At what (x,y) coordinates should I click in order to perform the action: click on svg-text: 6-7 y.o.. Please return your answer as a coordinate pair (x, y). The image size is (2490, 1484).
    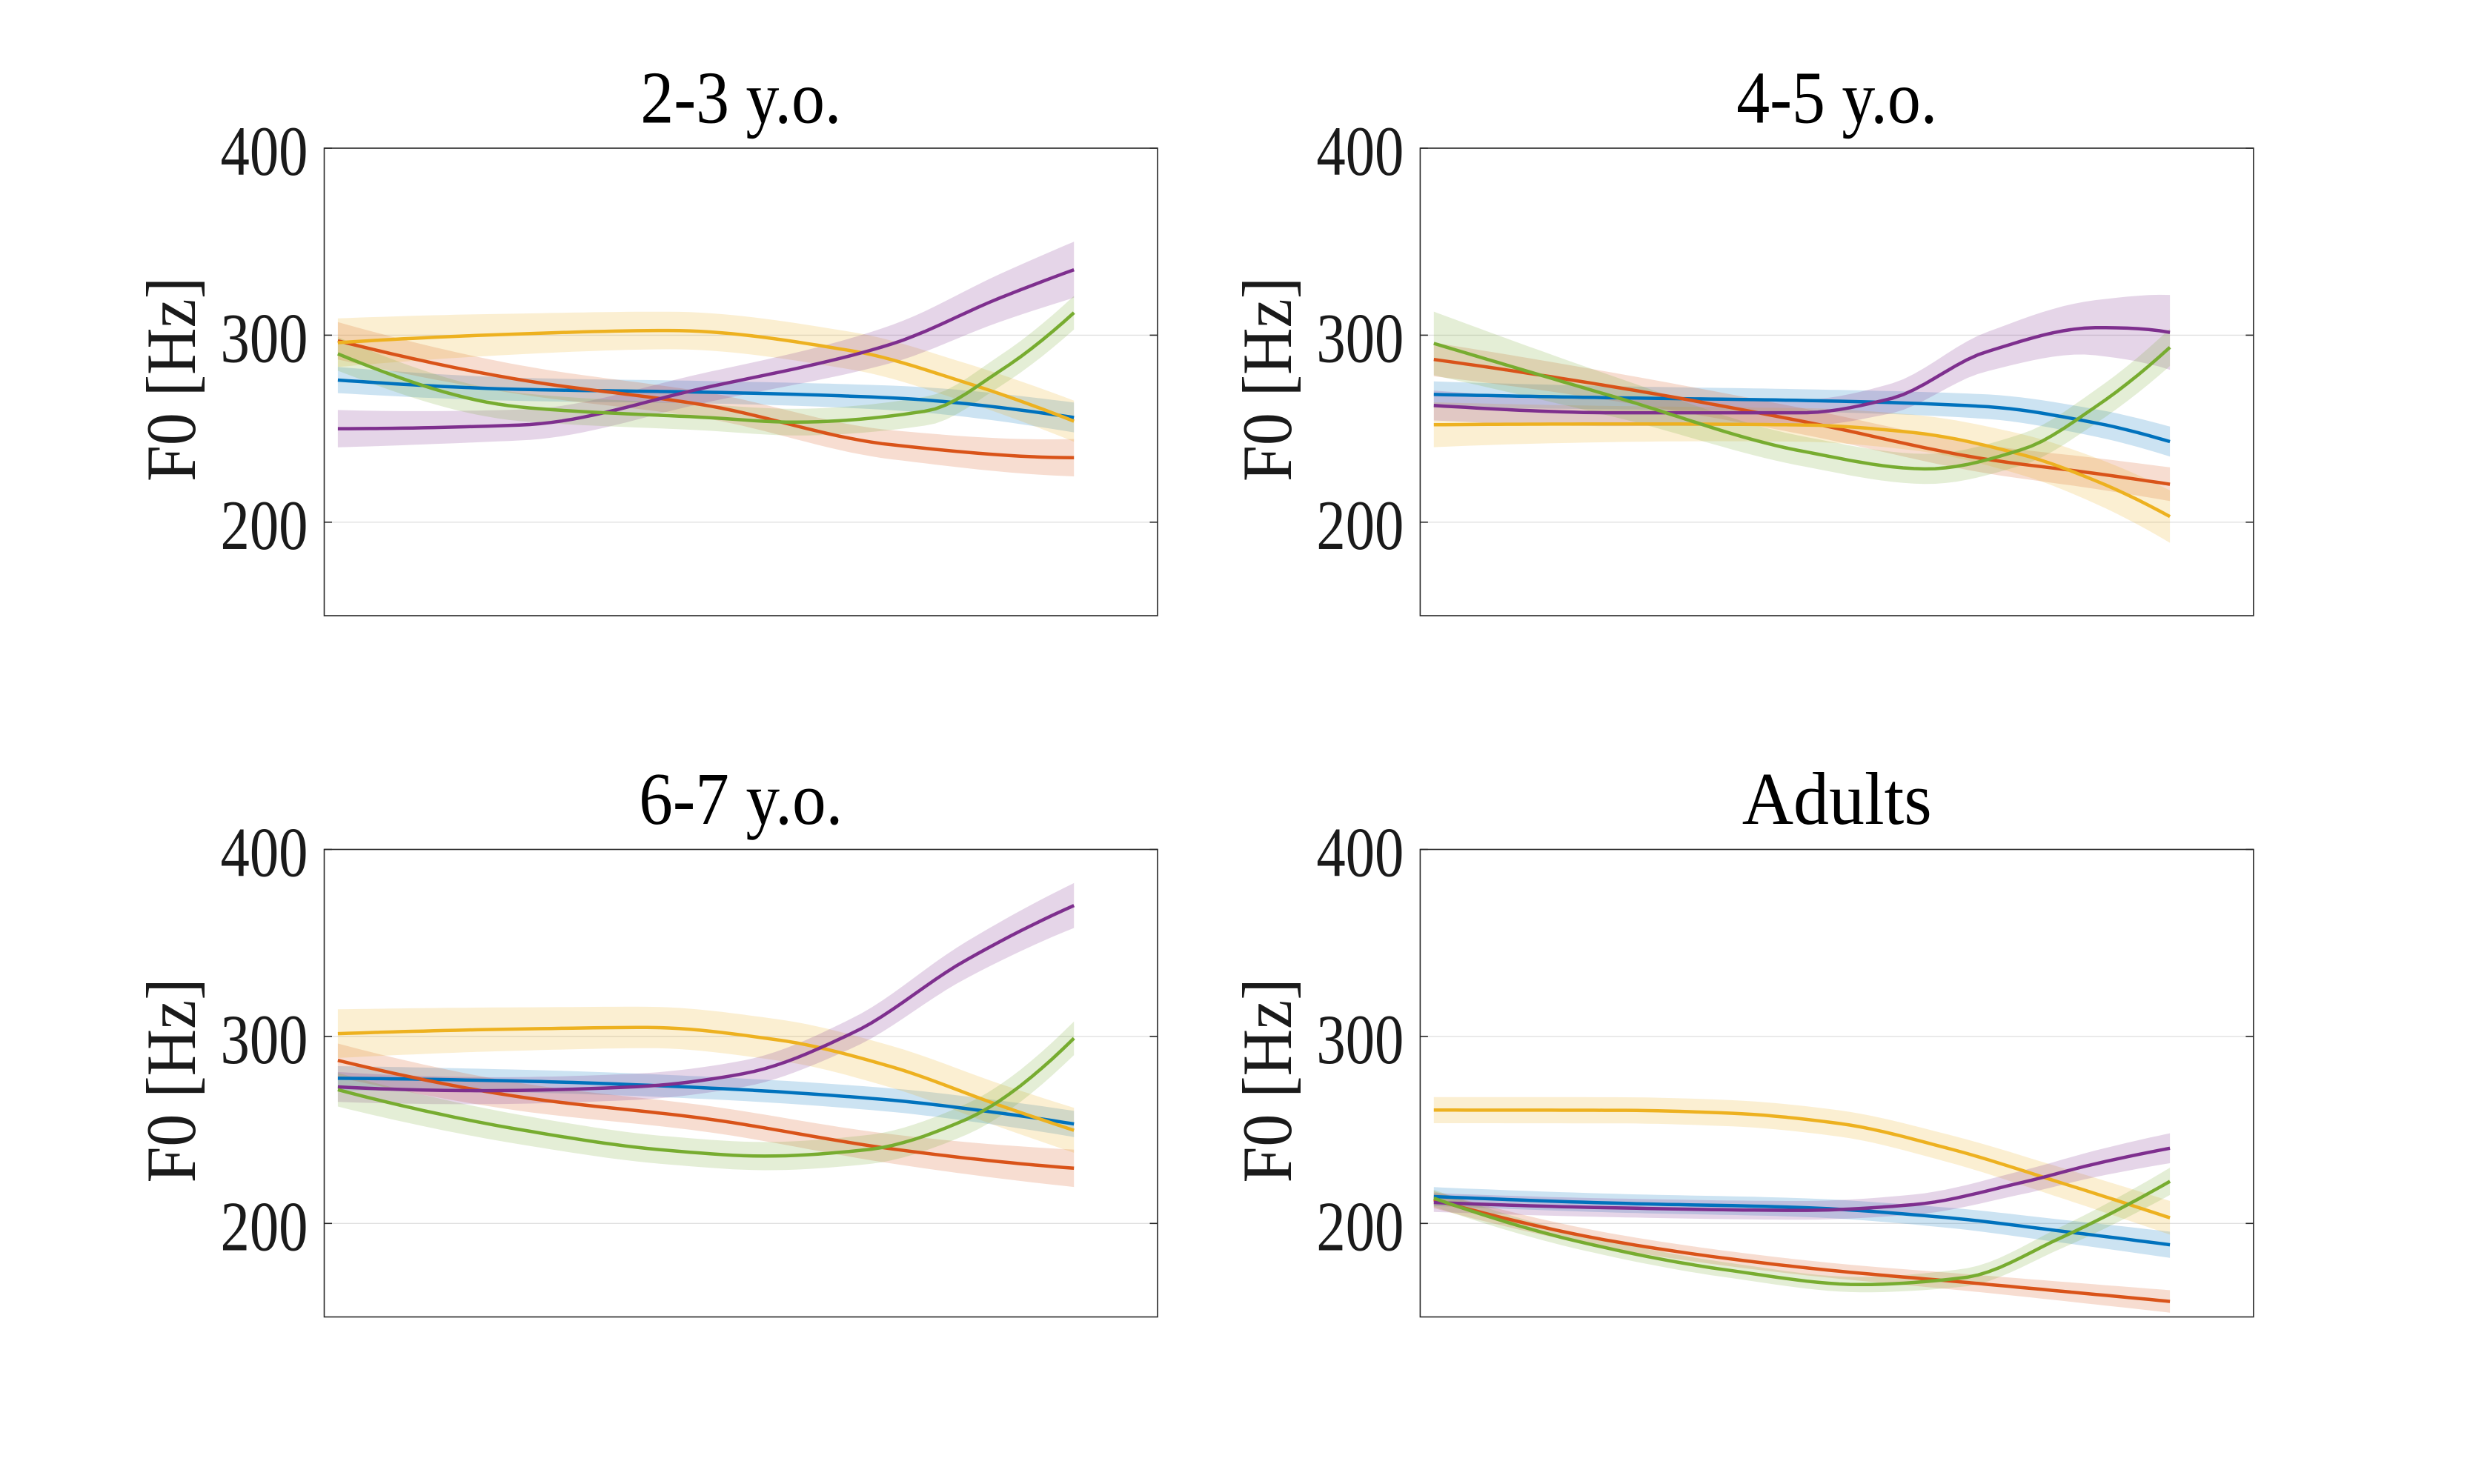
    Looking at the image, I should click on (741, 799).